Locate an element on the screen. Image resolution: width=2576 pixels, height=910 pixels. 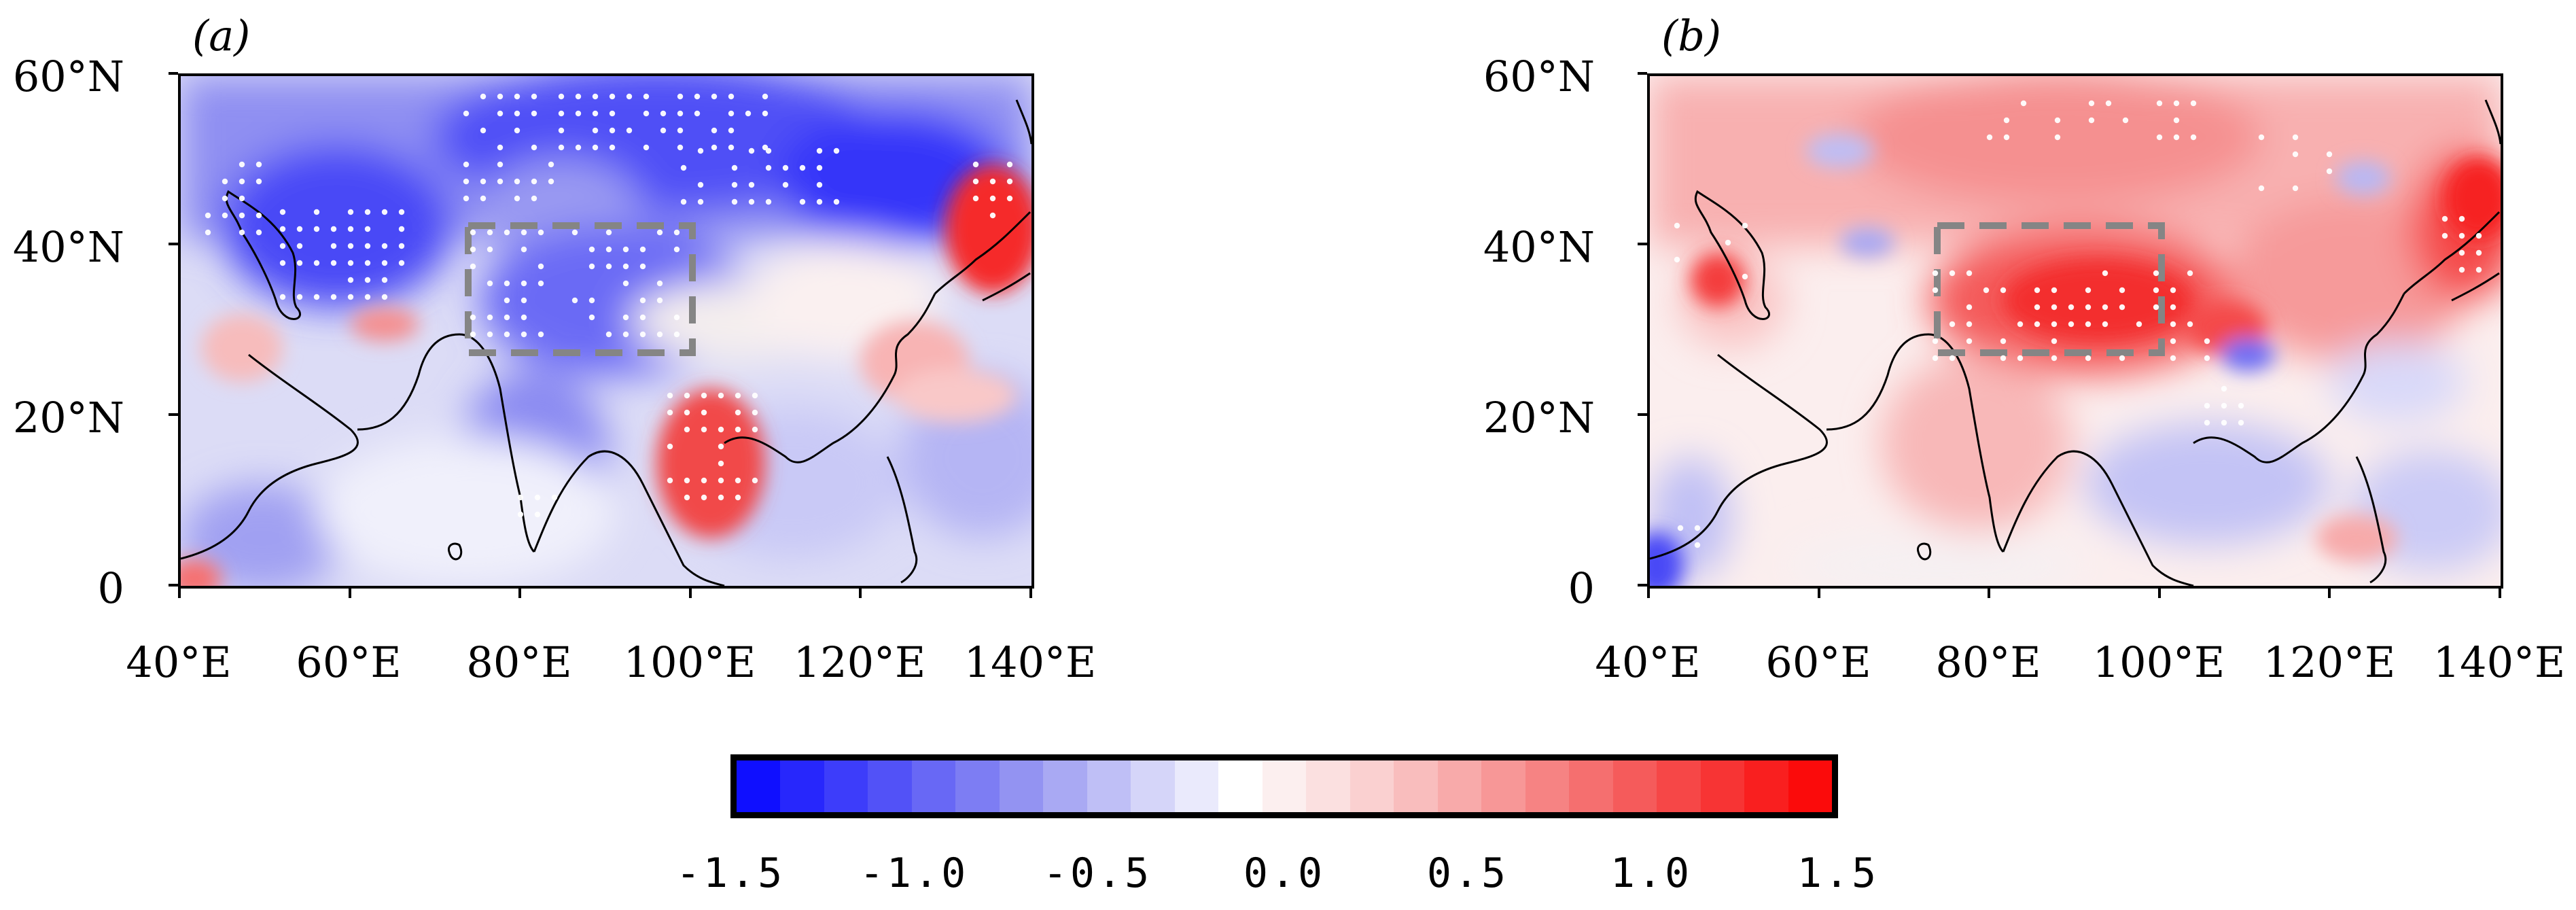
lat-tick is located at coordinates (173, 414).